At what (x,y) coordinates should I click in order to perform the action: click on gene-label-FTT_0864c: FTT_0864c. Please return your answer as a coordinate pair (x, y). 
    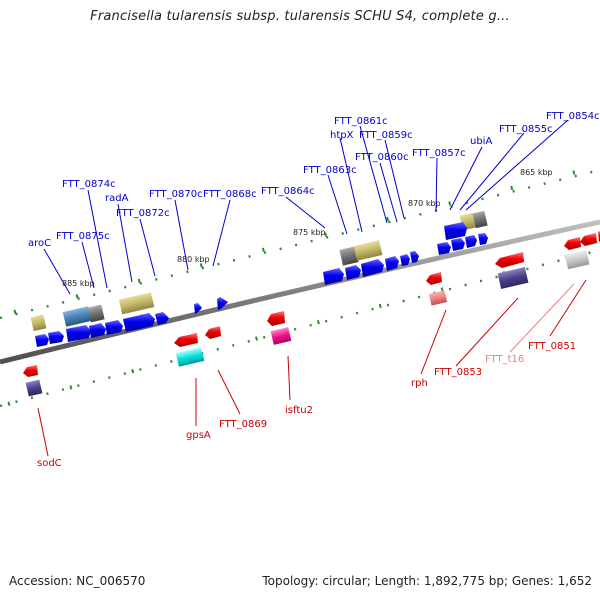
    Looking at the image, I should click on (288, 191).